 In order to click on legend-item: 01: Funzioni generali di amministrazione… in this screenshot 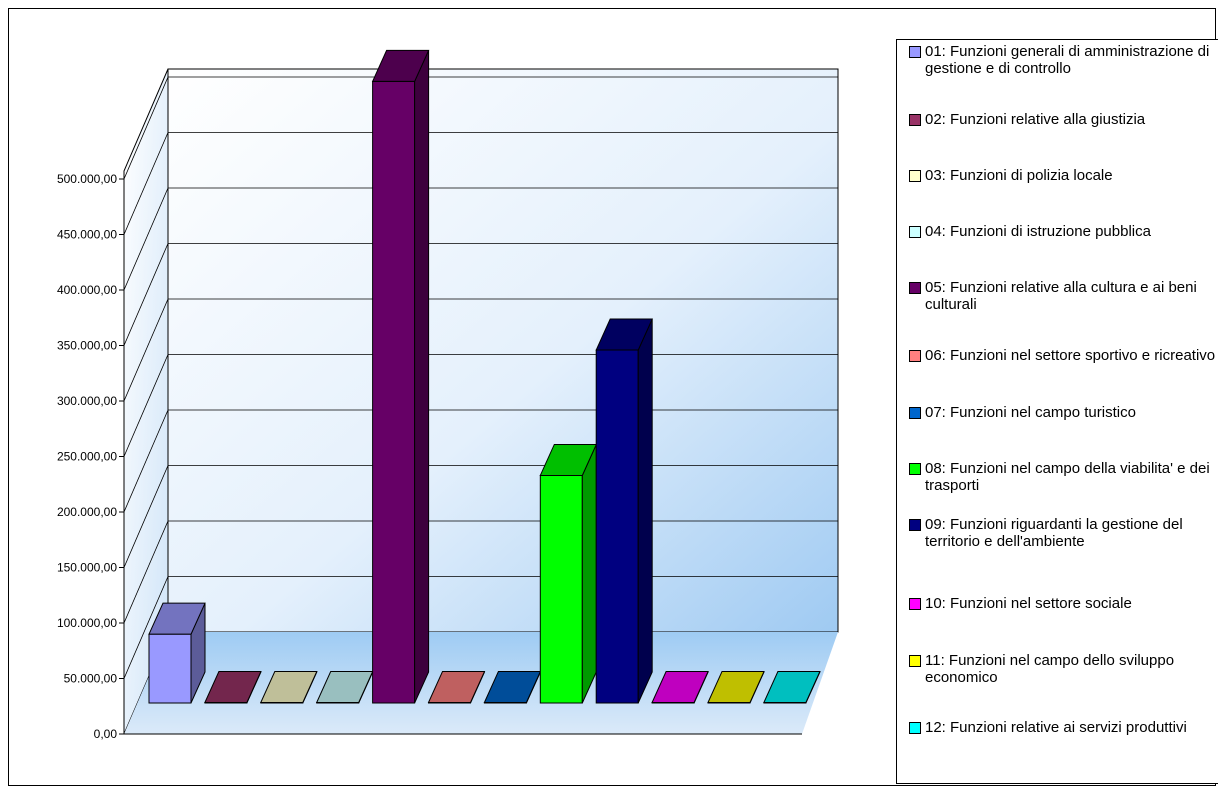, I will do `click(1063, 60)`.